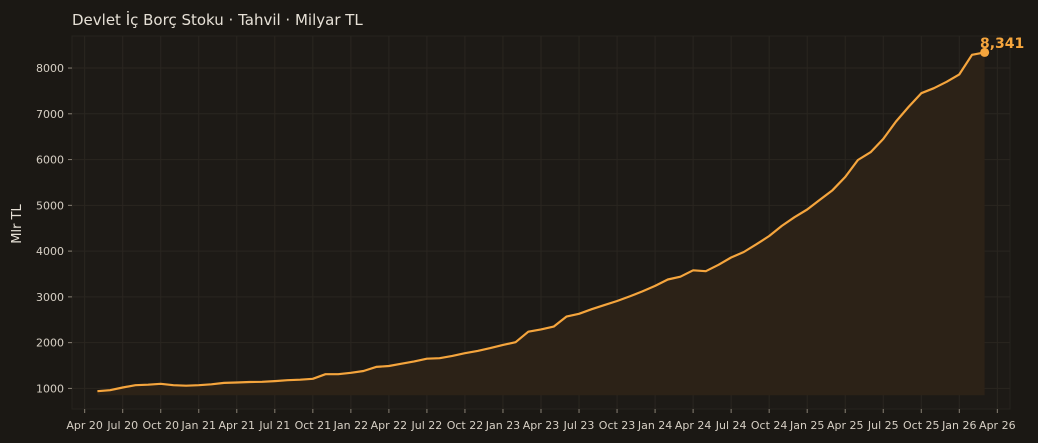  What do you see at coordinates (921, 425) in the screenshot?
I see `x-tick-label: Oct 25` at bounding box center [921, 425].